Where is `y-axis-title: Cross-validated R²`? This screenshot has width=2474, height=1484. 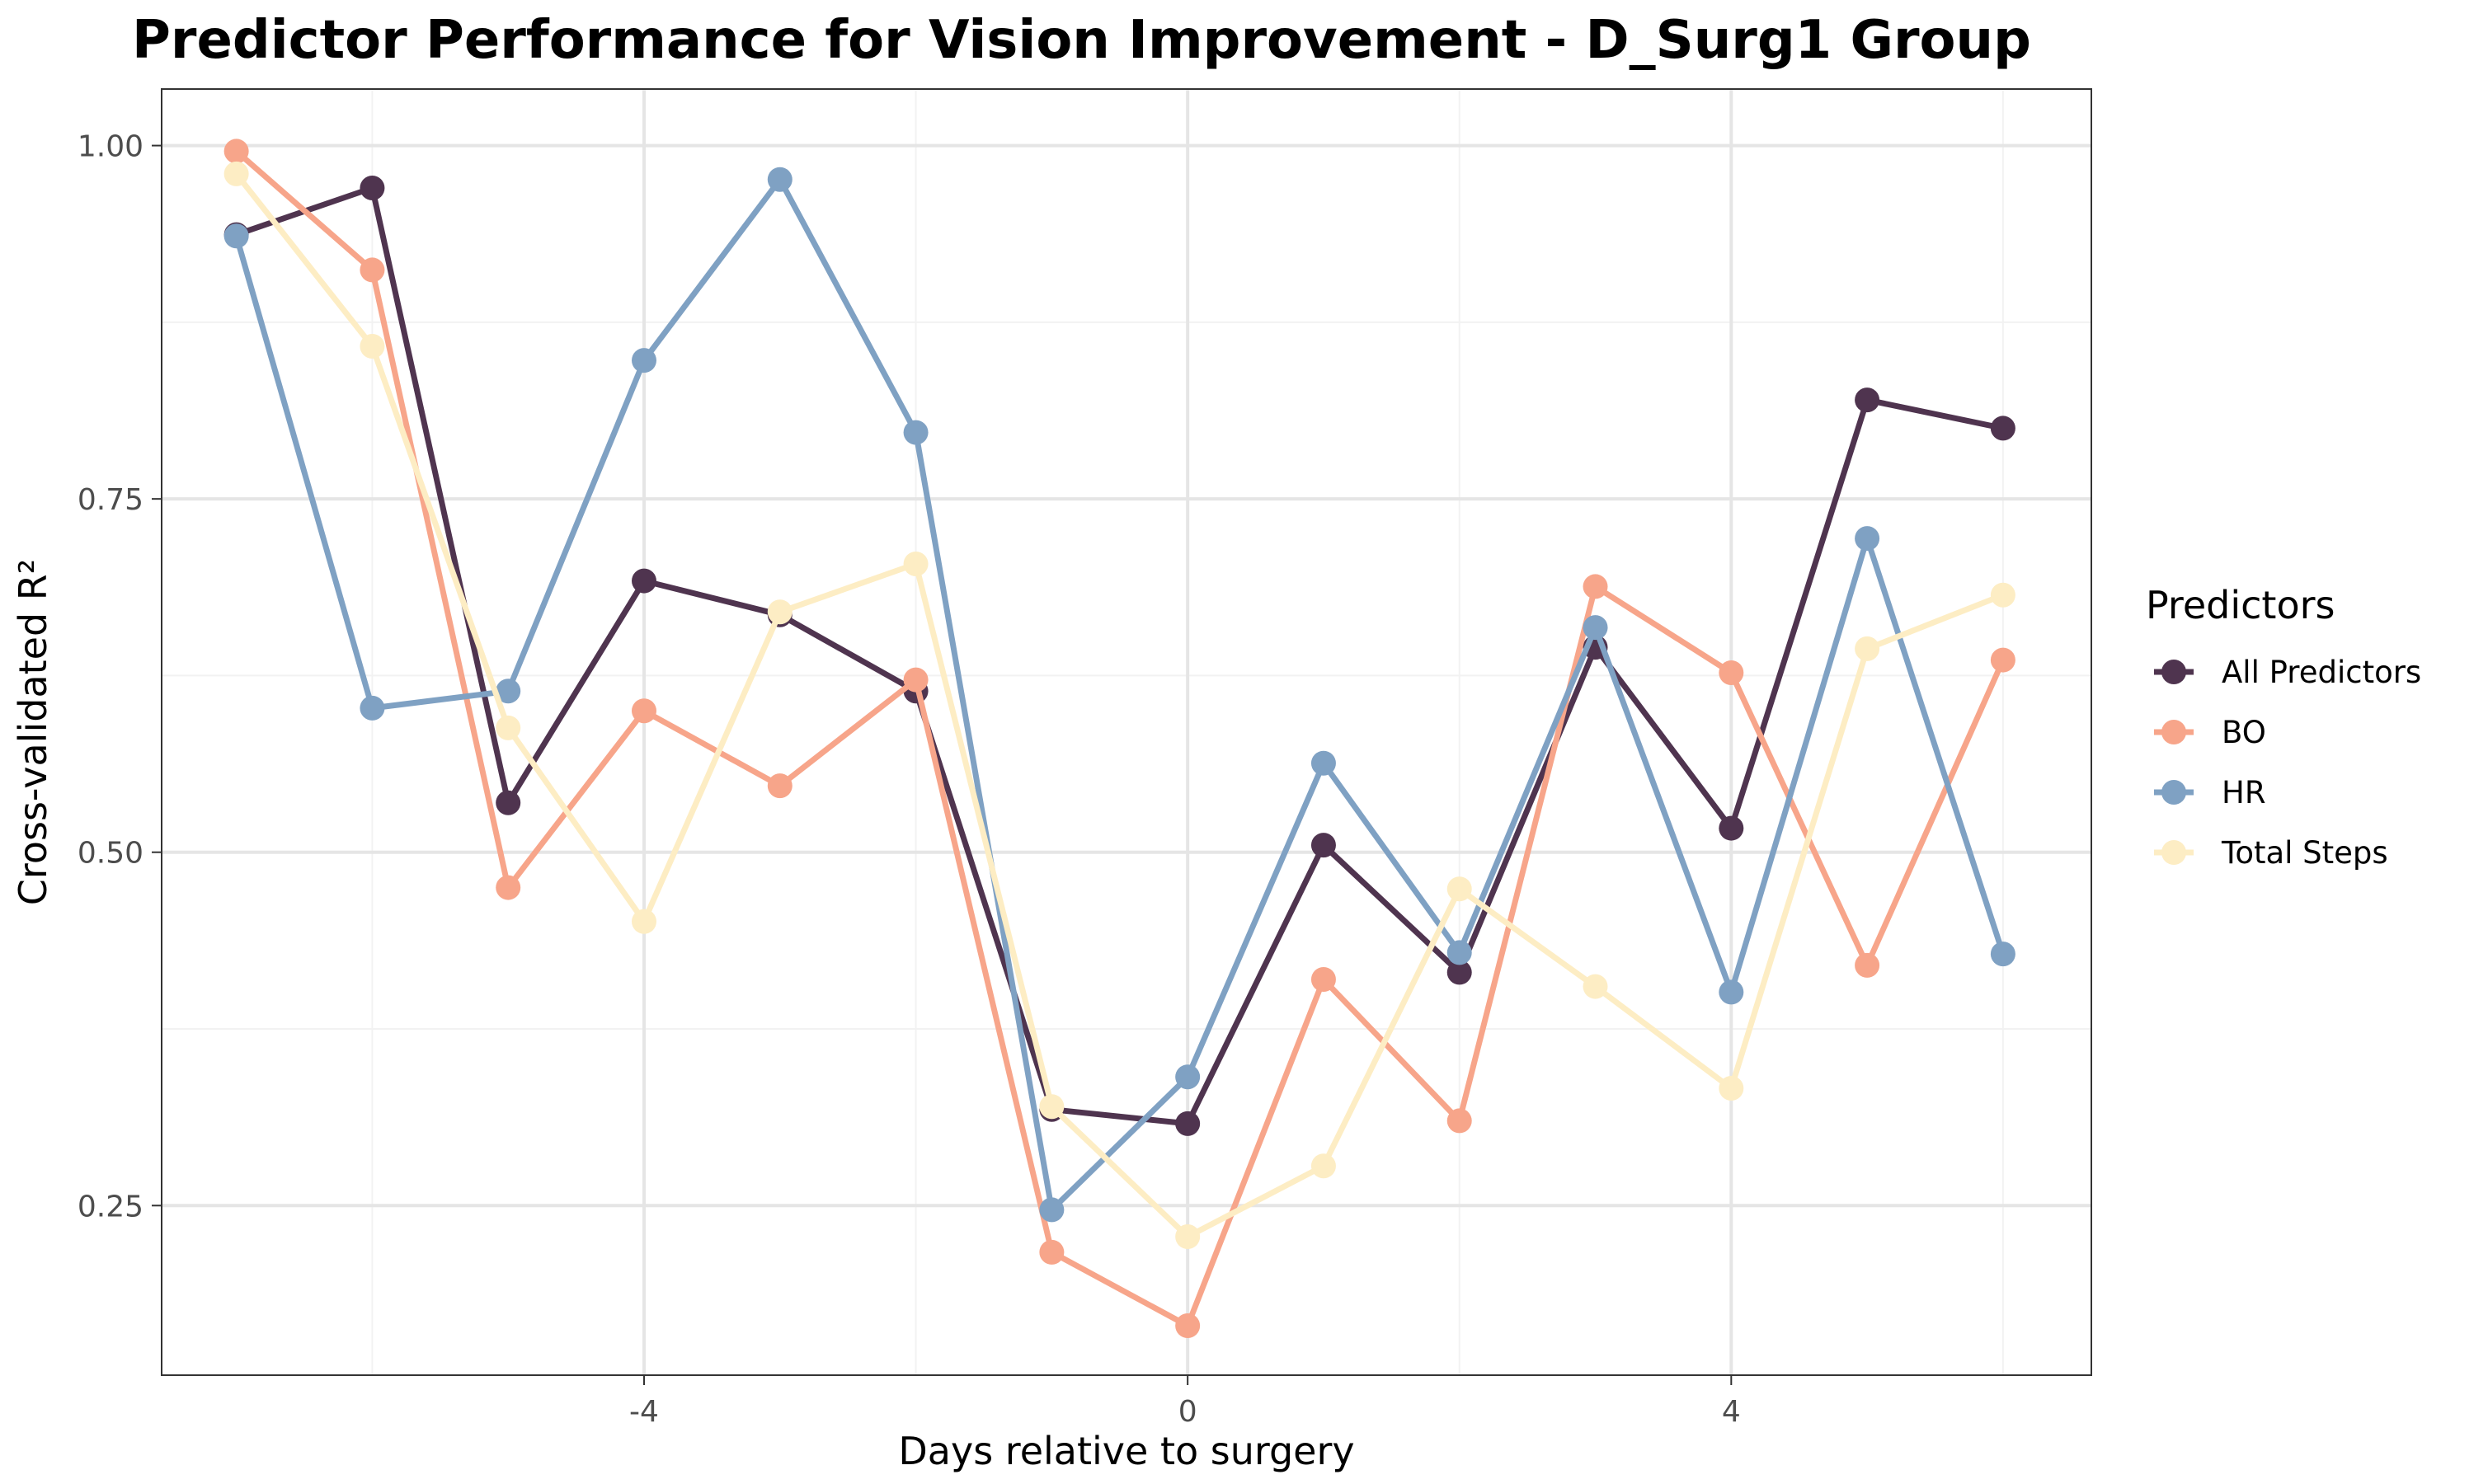 y-axis-title: Cross-validated R² is located at coordinates (33, 732).